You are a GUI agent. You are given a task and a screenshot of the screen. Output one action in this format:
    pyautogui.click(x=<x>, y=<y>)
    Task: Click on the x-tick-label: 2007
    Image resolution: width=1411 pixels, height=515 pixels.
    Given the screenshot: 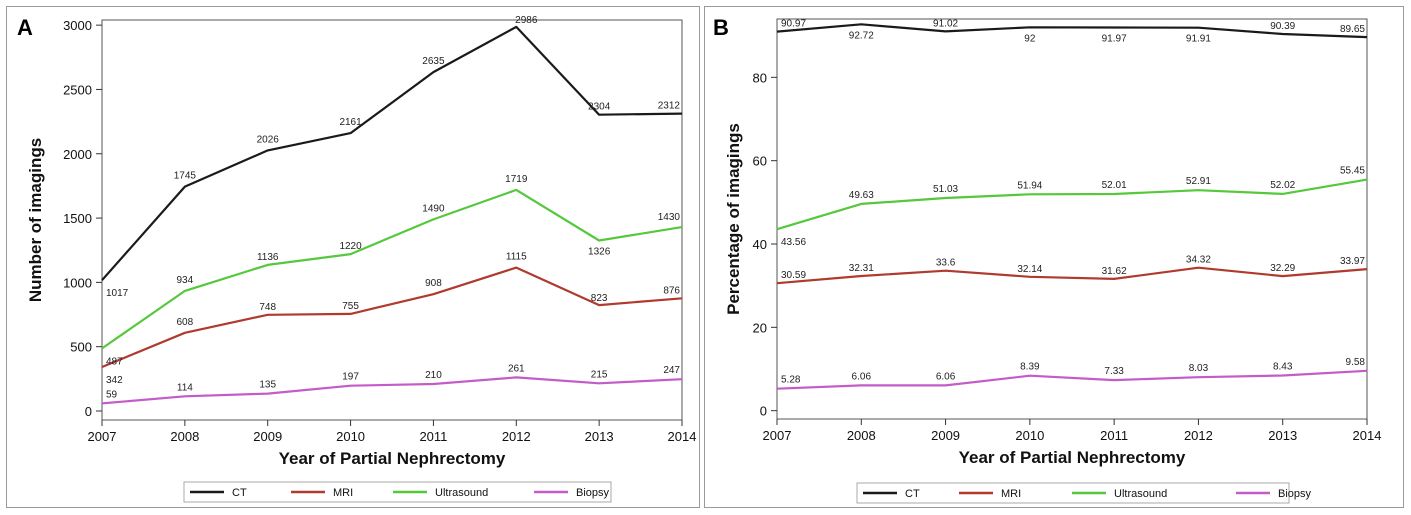 What is the action you would take?
    pyautogui.click(x=102, y=436)
    